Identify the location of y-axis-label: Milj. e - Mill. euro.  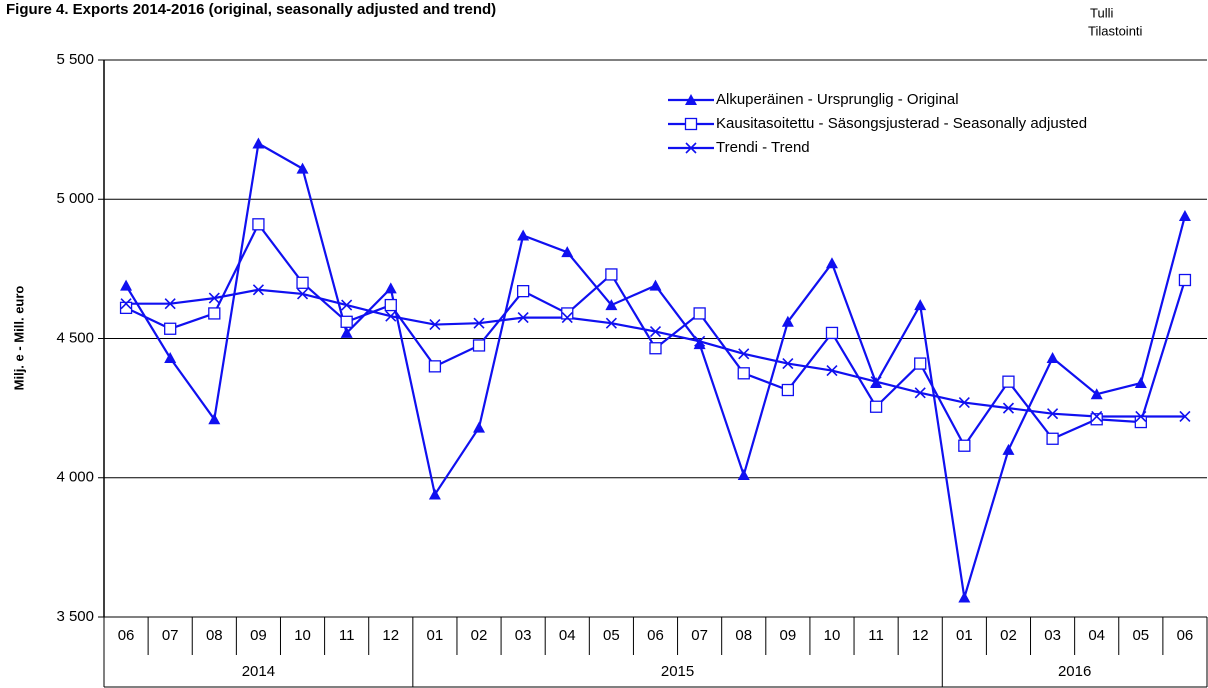
(18, 338).